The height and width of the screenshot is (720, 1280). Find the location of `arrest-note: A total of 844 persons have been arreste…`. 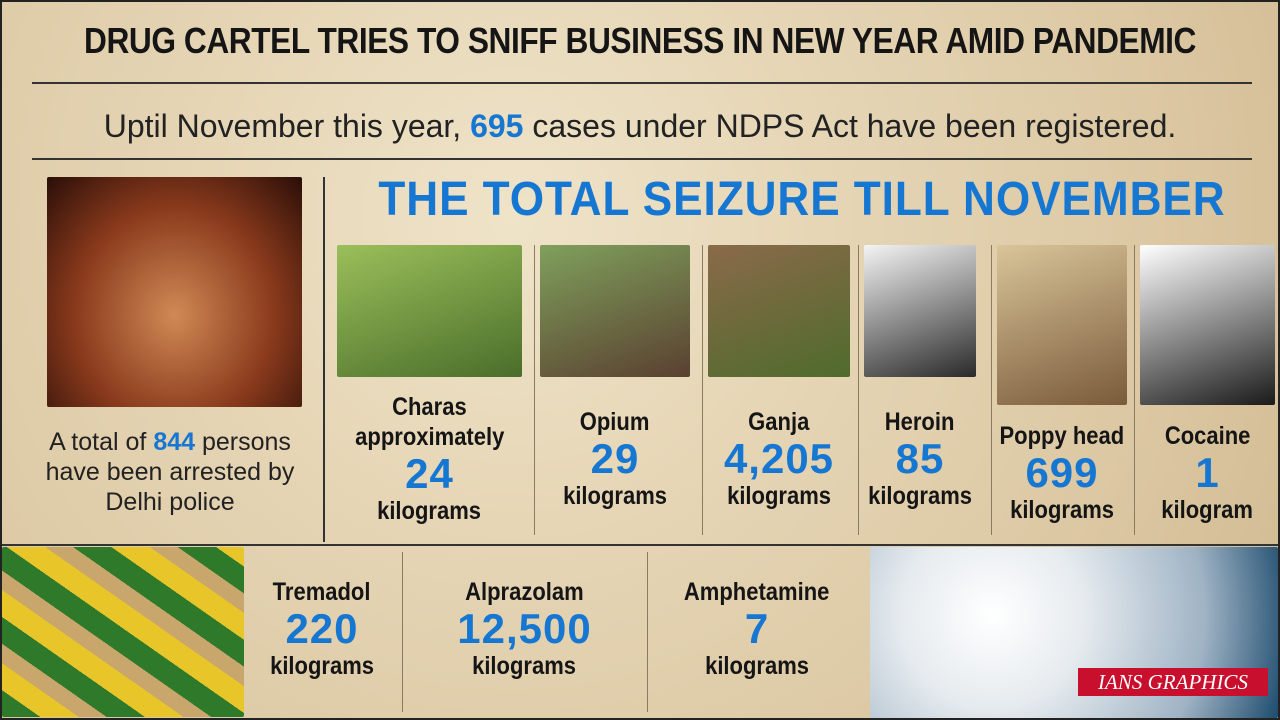

arrest-note: A total of 844 persons have been arreste… is located at coordinates (170, 472).